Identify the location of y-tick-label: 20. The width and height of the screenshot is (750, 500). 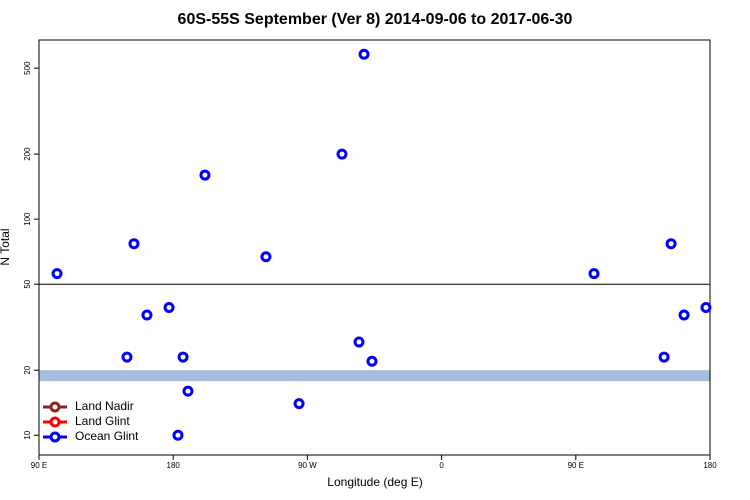
(27, 369).